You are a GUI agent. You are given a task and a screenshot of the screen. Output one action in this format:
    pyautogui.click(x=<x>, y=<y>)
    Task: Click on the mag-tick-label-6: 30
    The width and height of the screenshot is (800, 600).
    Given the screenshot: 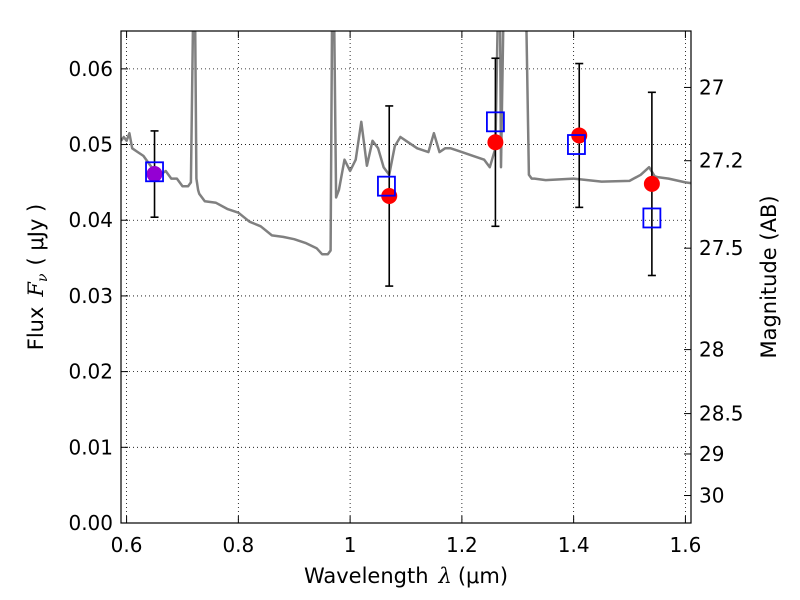 What is the action you would take?
    pyautogui.click(x=711, y=496)
    